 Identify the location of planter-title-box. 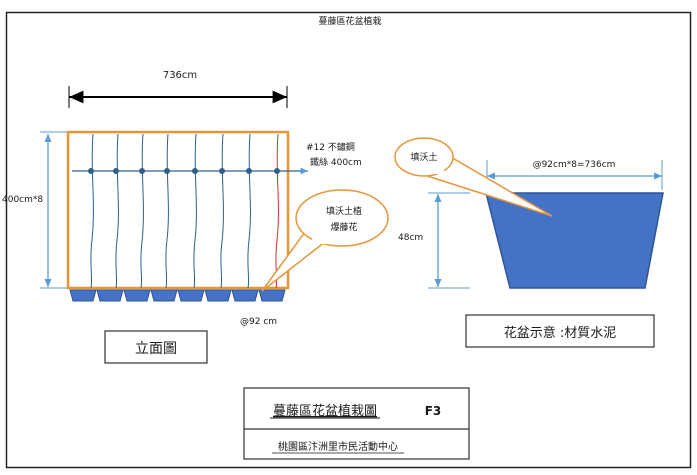
(560, 331).